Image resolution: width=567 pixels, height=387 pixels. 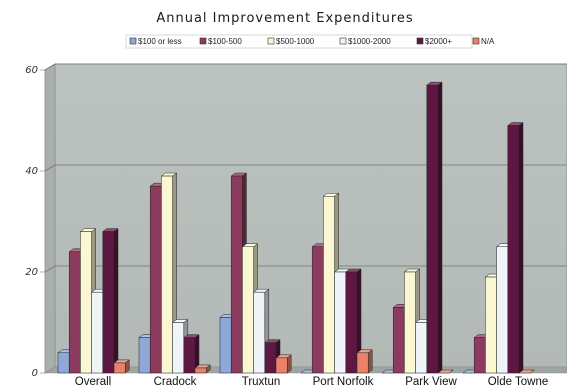 What do you see at coordinates (31, 272) in the screenshot?
I see `y-tick-label: 20` at bounding box center [31, 272].